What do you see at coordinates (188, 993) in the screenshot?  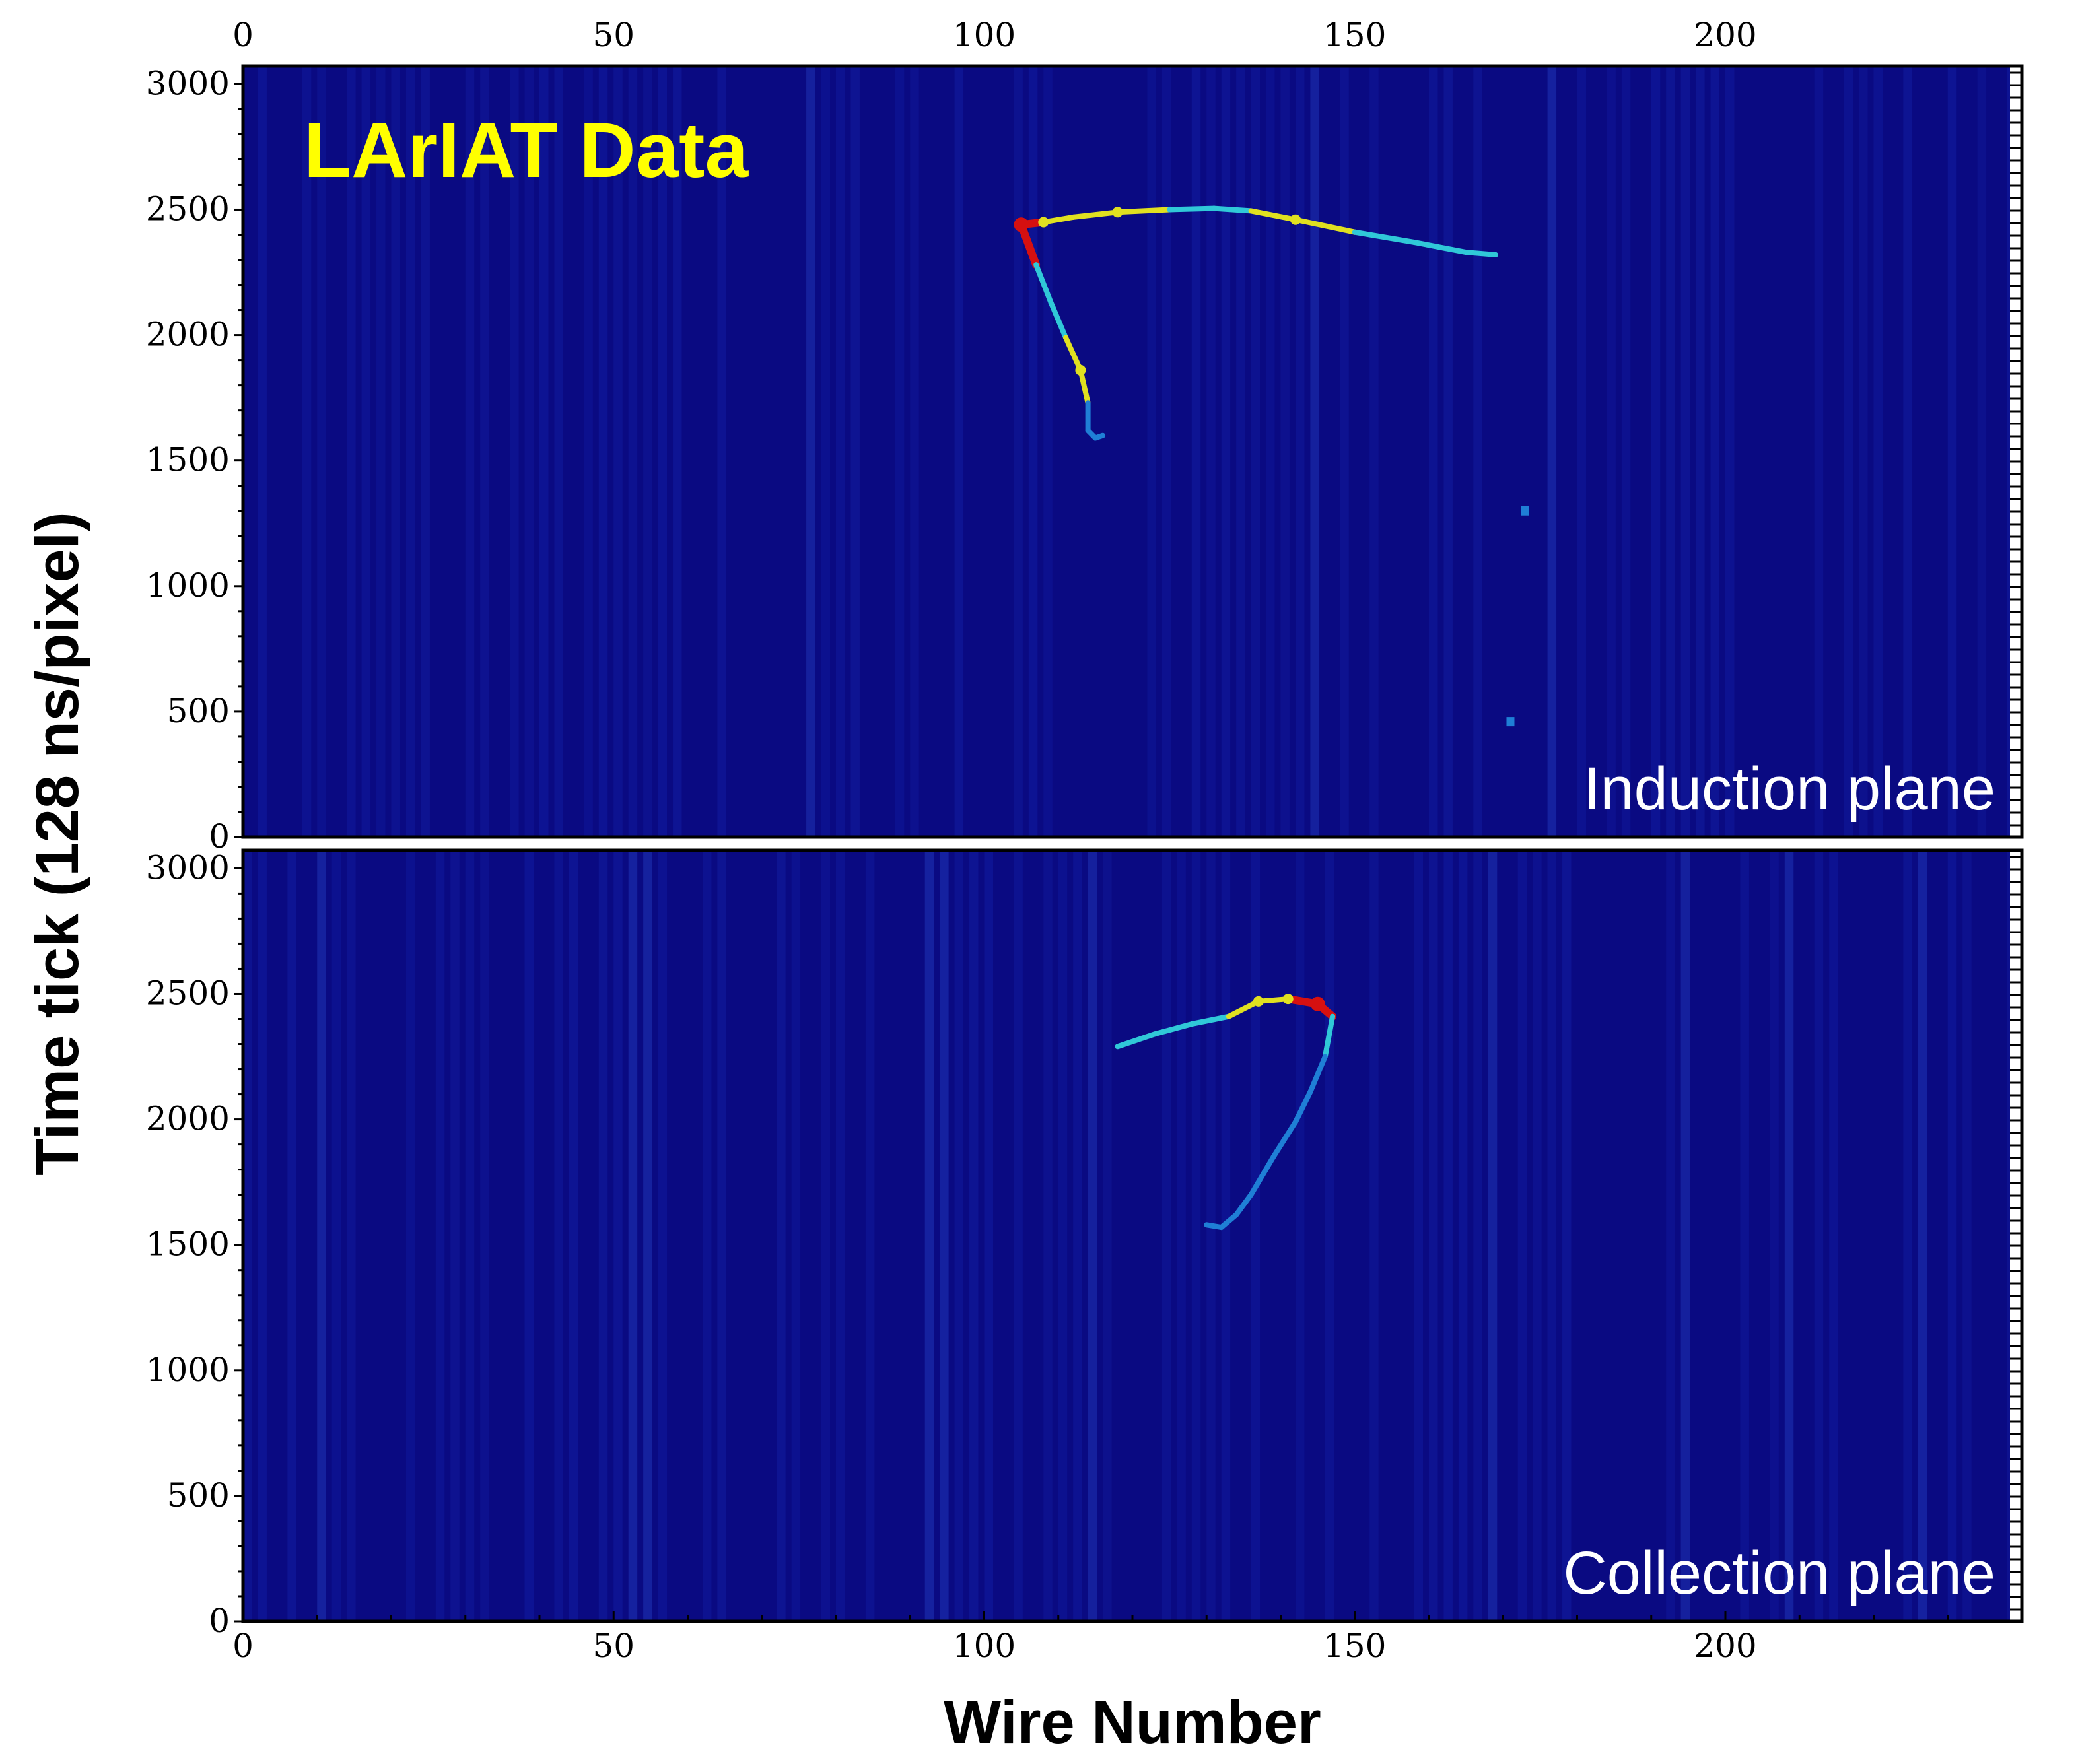 I see `y-tick-label: 2500` at bounding box center [188, 993].